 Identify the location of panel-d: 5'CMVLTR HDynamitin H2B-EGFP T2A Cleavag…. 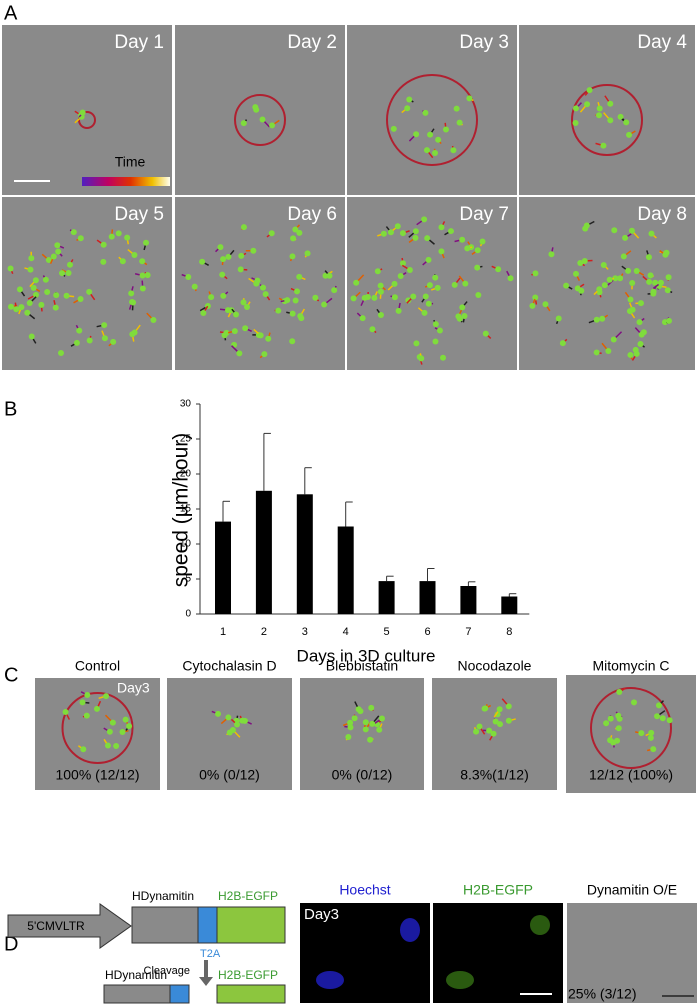
(352, 943).